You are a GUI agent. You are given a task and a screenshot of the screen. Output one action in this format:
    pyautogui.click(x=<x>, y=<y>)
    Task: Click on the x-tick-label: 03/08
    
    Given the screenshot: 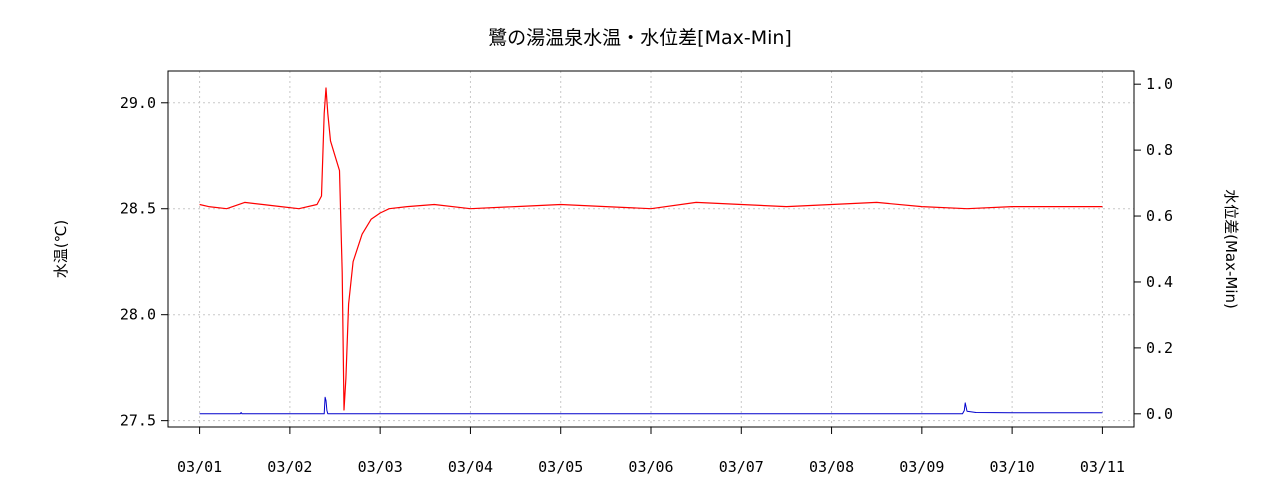 What is the action you would take?
    pyautogui.click(x=831, y=467)
    